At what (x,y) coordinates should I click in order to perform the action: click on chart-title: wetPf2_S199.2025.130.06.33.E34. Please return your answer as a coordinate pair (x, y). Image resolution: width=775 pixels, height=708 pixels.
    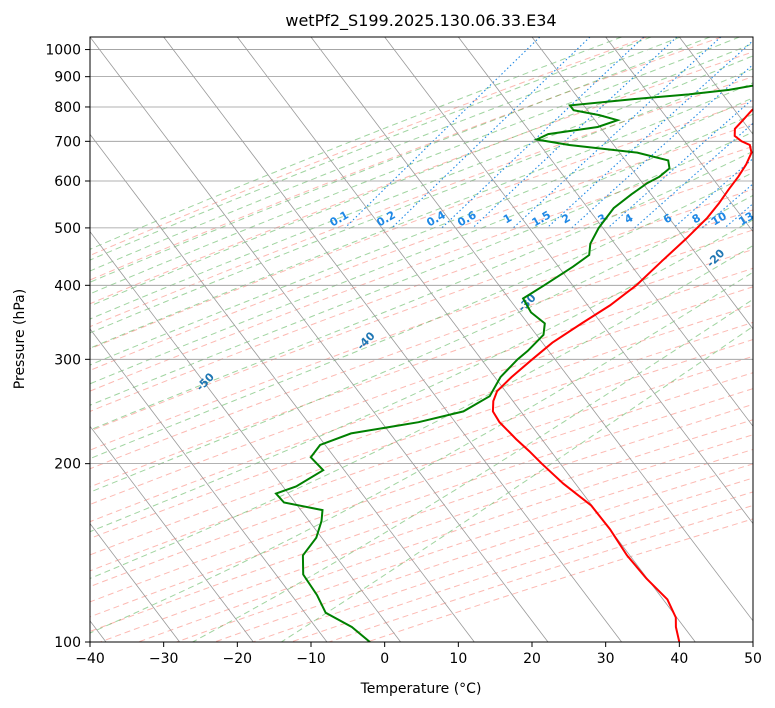
    Looking at the image, I should click on (420, 21).